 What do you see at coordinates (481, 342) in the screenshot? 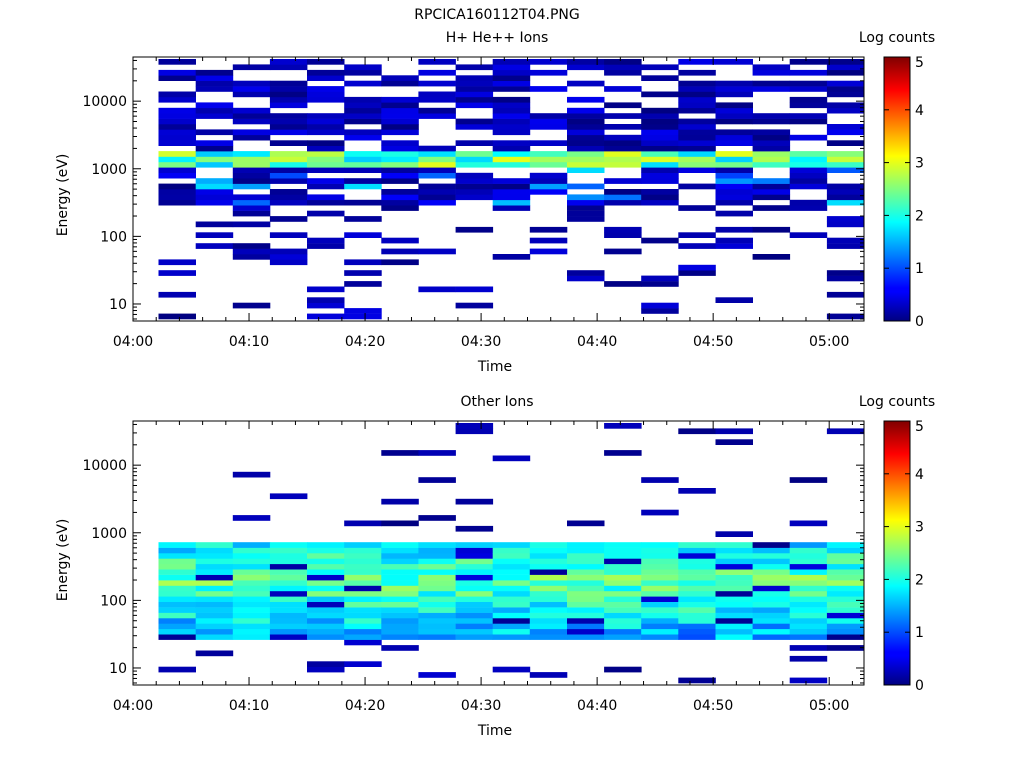
I see `x-tick-label: 04:30` at bounding box center [481, 342].